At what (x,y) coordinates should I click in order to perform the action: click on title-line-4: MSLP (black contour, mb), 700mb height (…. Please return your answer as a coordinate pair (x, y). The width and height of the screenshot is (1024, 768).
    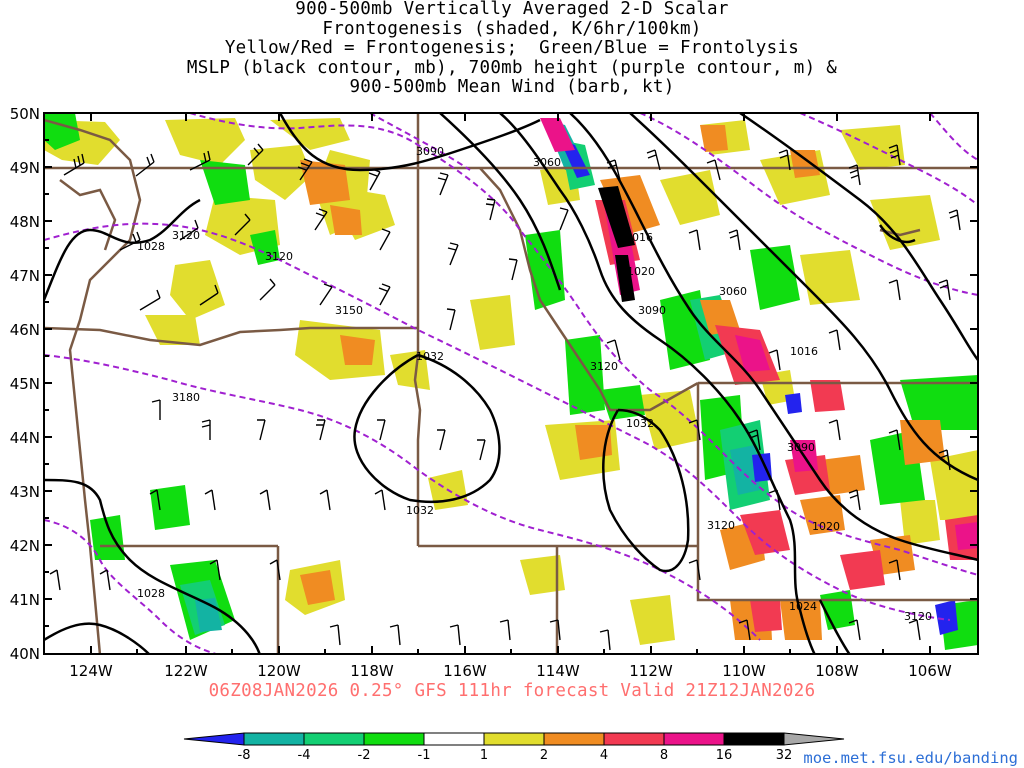
    Looking at the image, I should click on (512, 67).